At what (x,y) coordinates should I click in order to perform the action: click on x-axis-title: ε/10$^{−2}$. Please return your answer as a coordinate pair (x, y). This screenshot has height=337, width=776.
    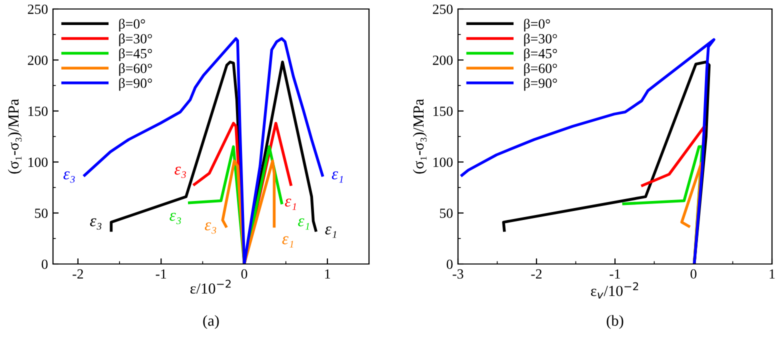
    Looking at the image, I should click on (210, 287).